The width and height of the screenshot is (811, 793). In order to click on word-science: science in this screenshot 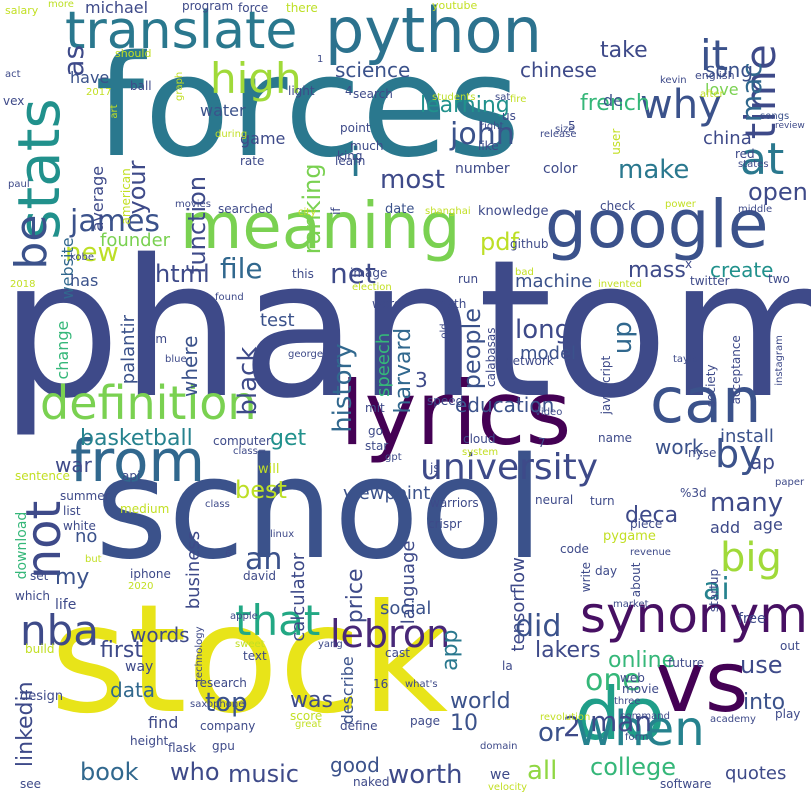, I will do `click(373, 70)`.